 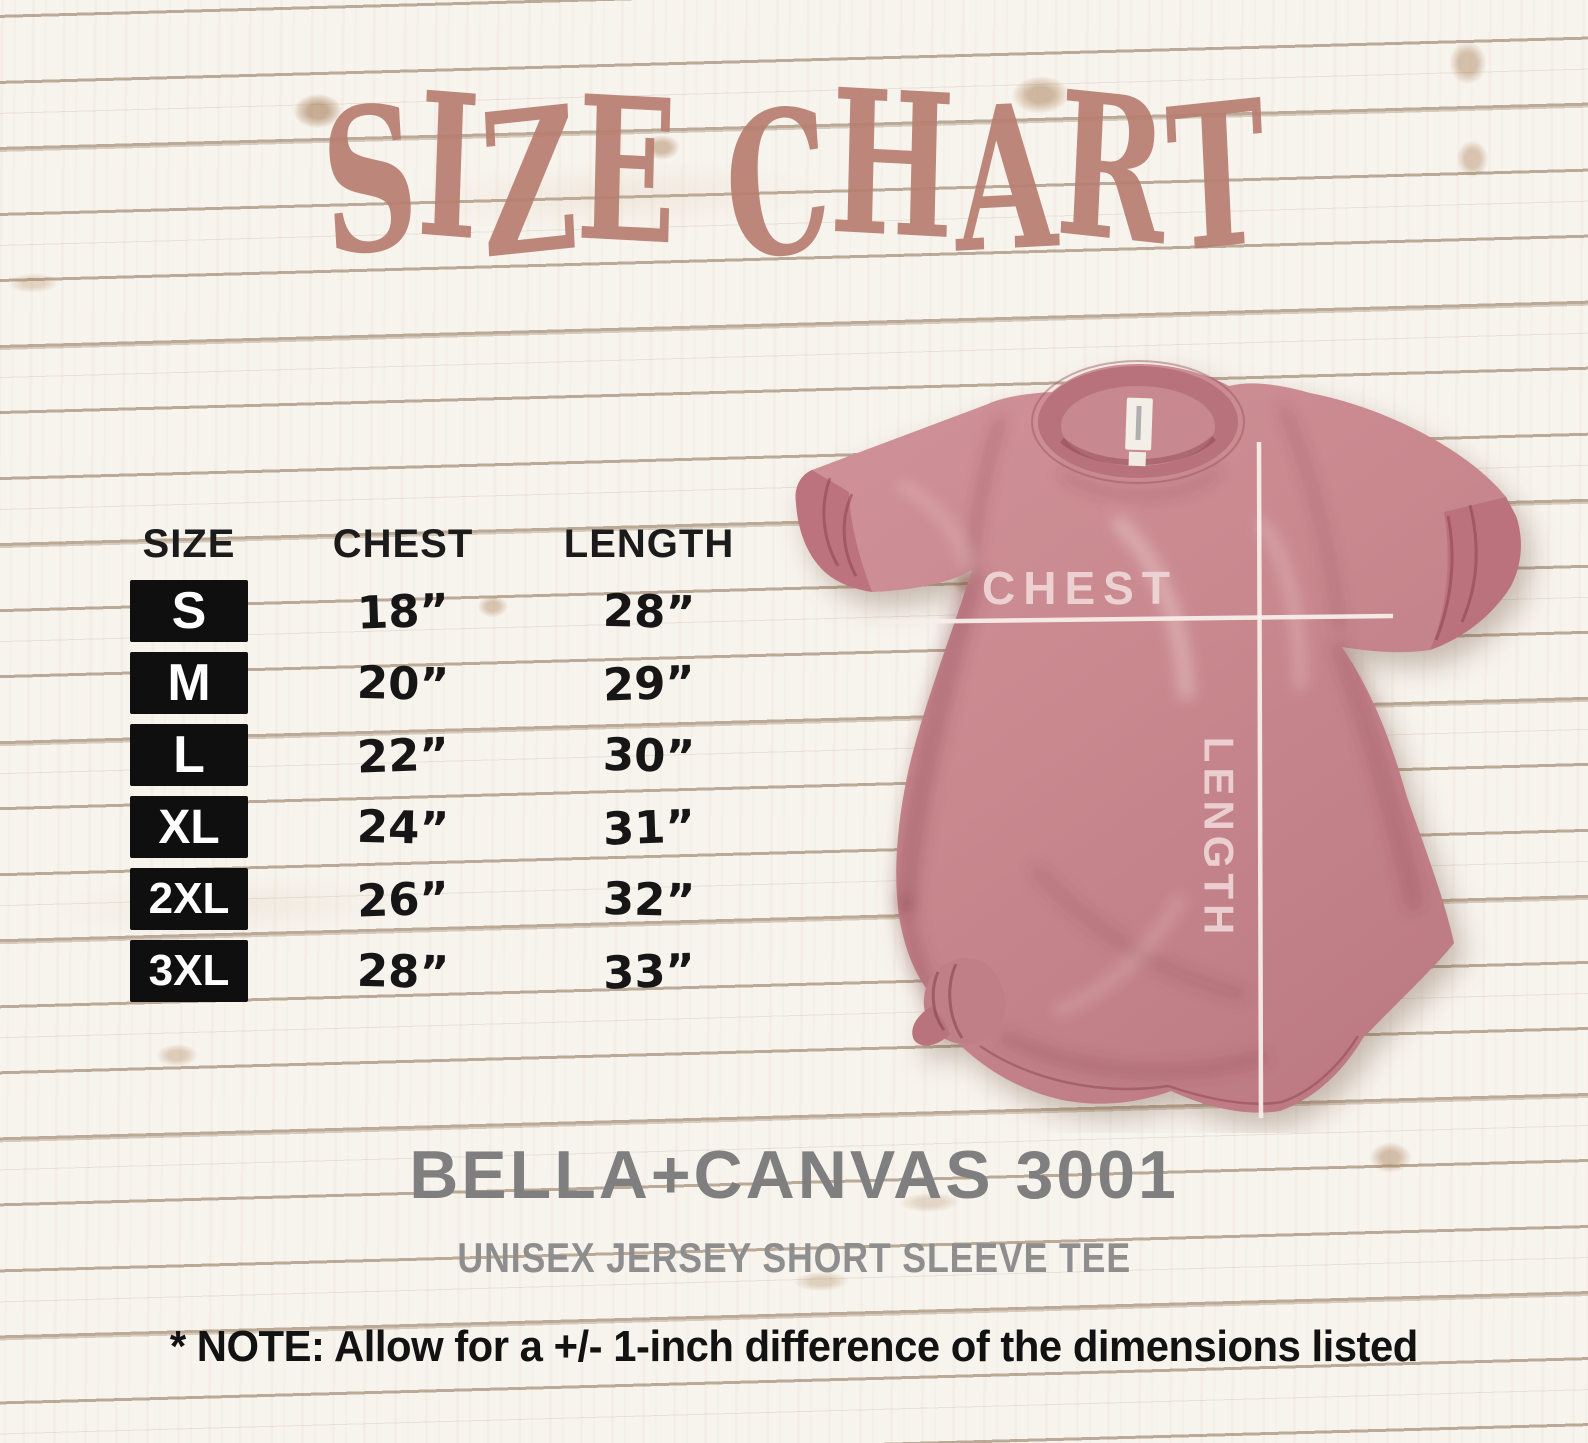 I want to click on shirt-chest-label: CHEST, so click(x=1080, y=588).